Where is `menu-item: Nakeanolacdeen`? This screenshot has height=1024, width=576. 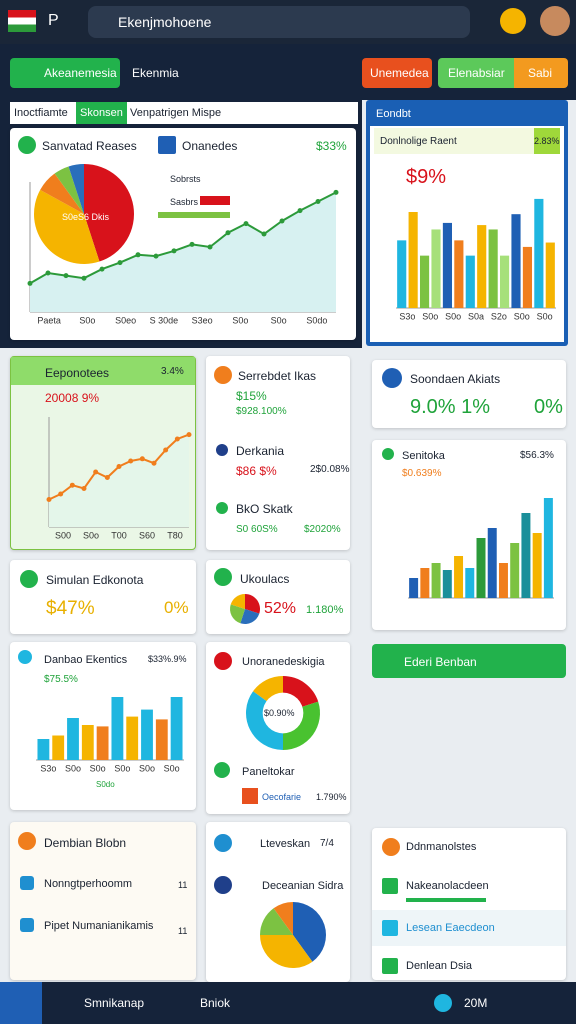 menu-item: Nakeanolacdeen is located at coordinates (447, 886).